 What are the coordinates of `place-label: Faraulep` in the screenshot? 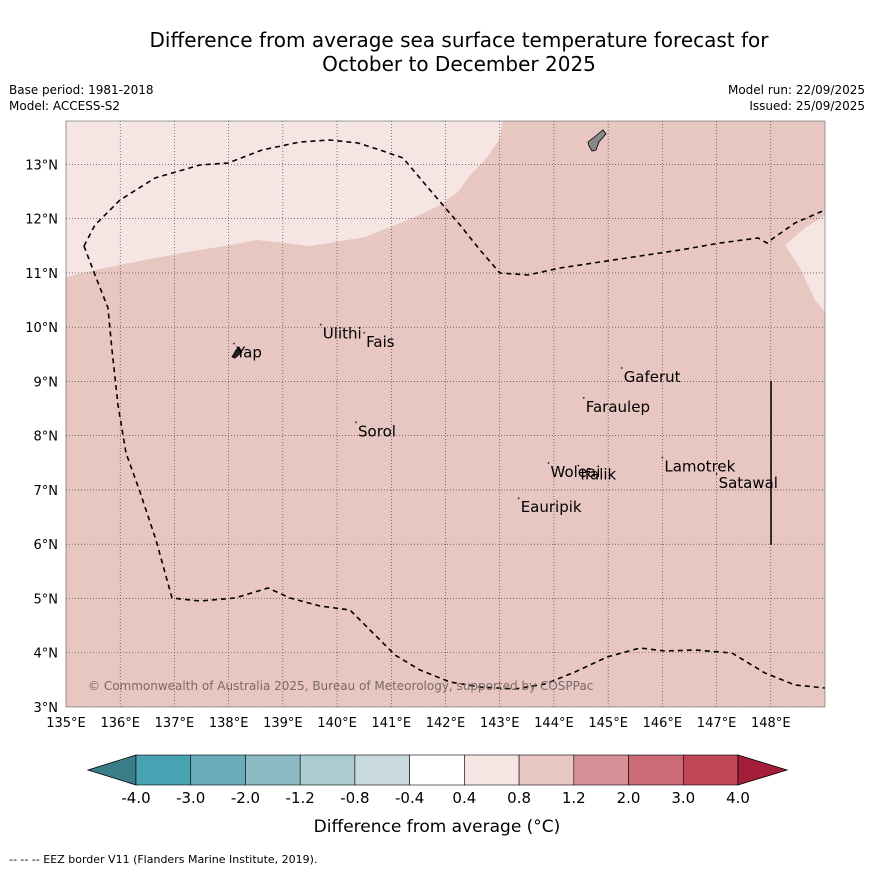 It's located at (618, 407).